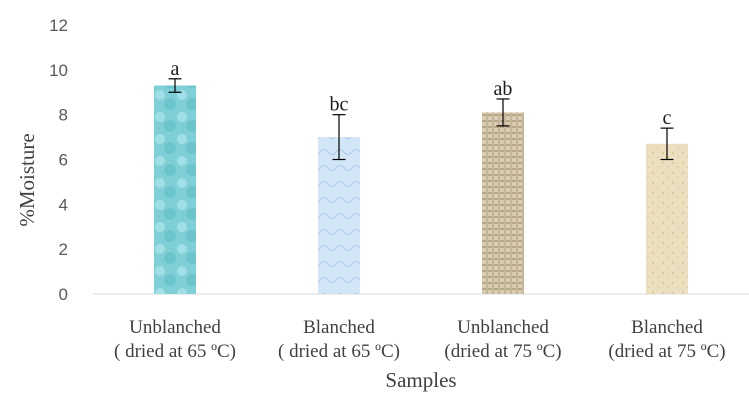 The image size is (749, 394). What do you see at coordinates (63, 160) in the screenshot?
I see `y-tick-label: 6` at bounding box center [63, 160].